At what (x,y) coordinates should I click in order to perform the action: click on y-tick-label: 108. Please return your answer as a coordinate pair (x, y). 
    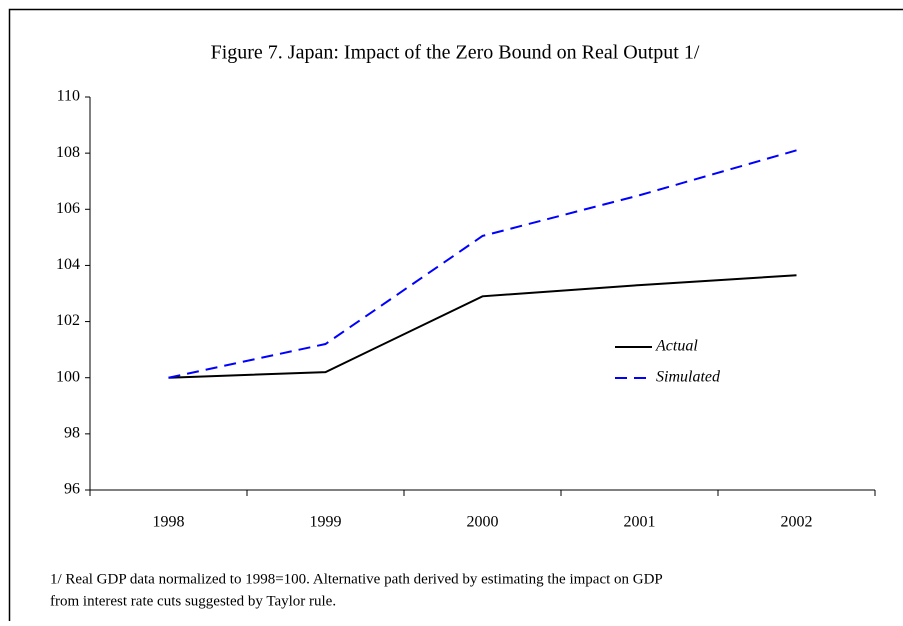
    Looking at the image, I should click on (68, 152).